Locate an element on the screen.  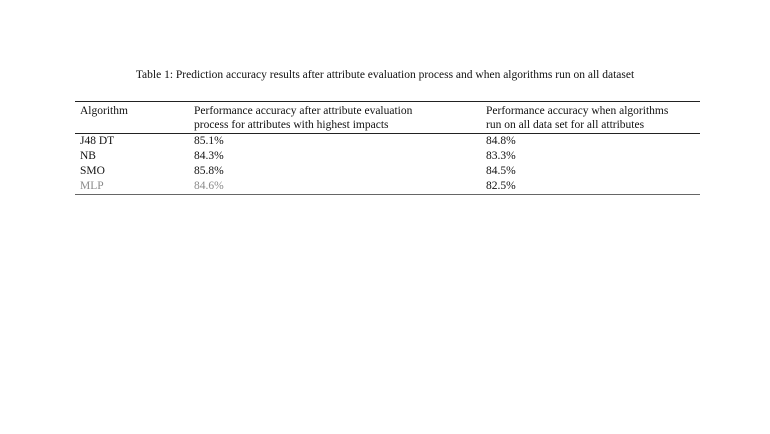
cell-accuracy-all-attributes: 82.5% is located at coordinates (501, 186).